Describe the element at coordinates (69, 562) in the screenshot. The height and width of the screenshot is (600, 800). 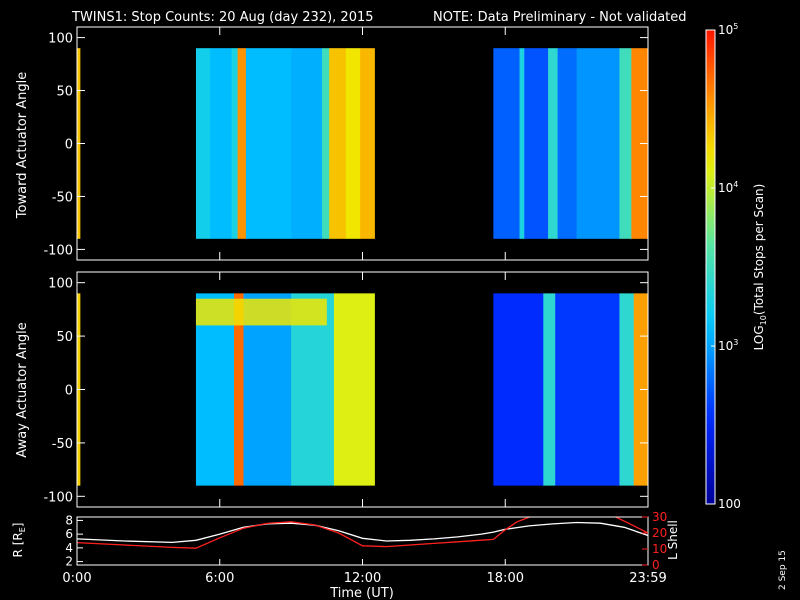
I see `radius-tick-label: 2` at that location.